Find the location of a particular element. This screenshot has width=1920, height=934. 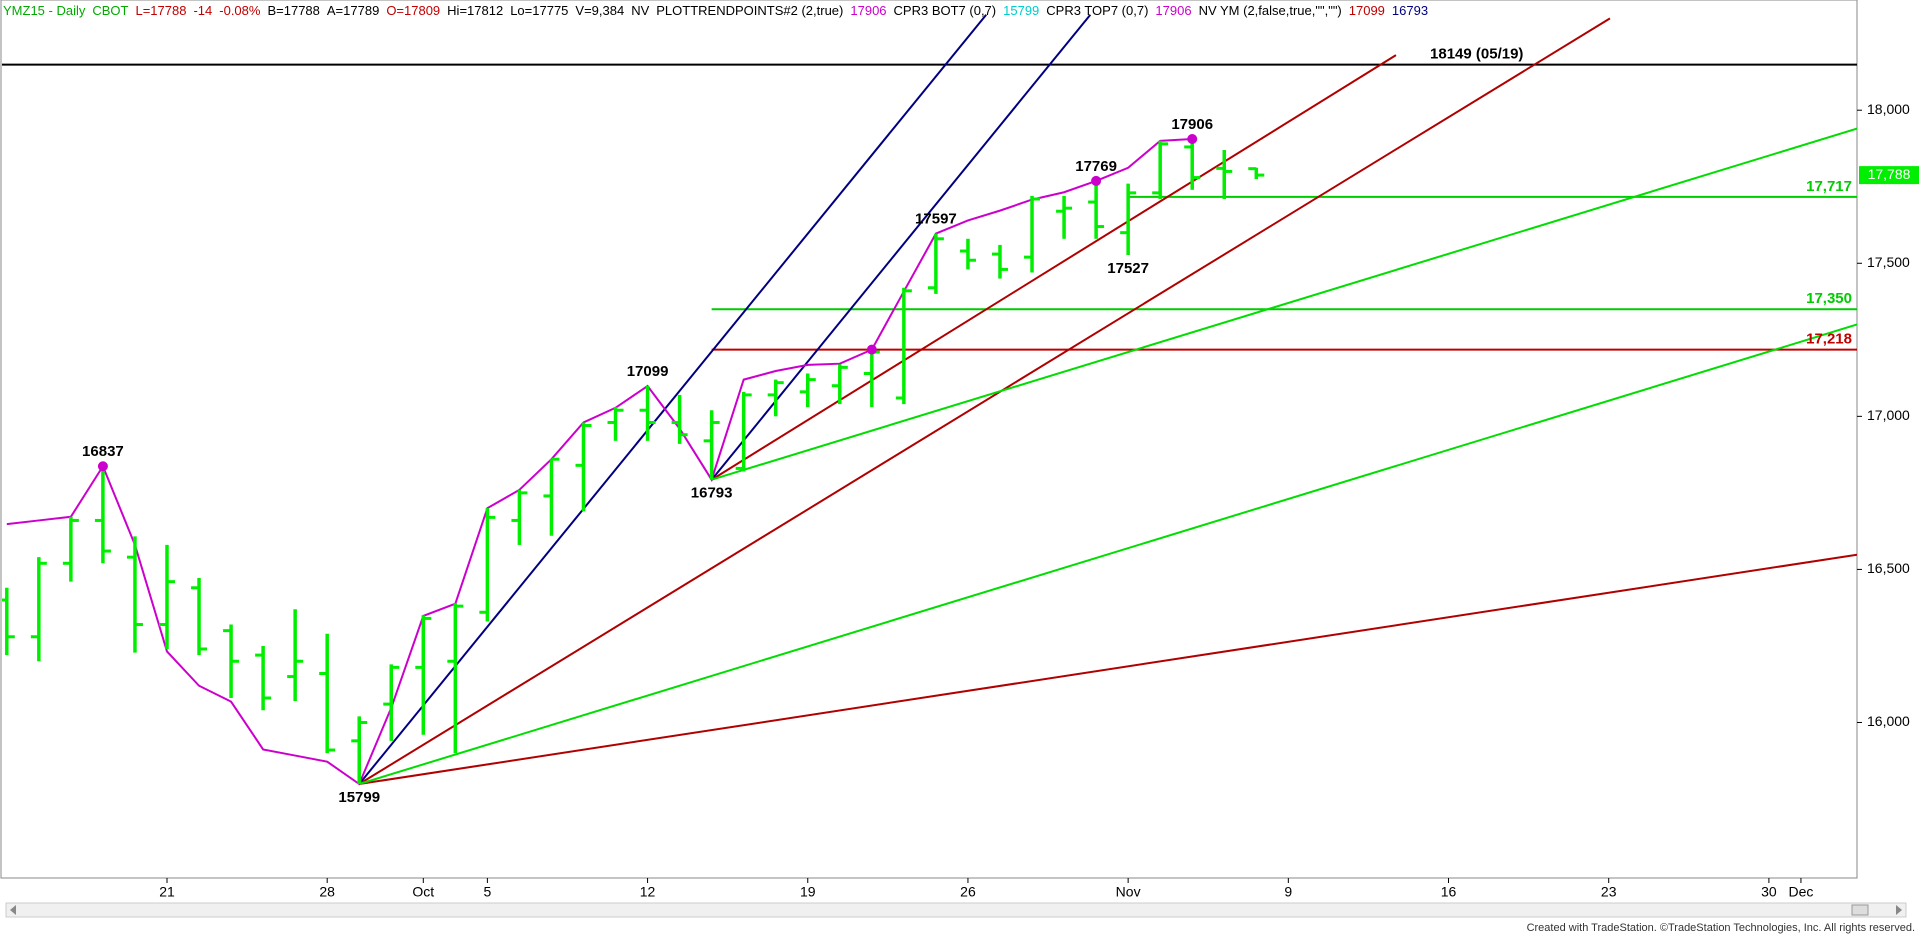

pivot-label: 16793 is located at coordinates (712, 493).